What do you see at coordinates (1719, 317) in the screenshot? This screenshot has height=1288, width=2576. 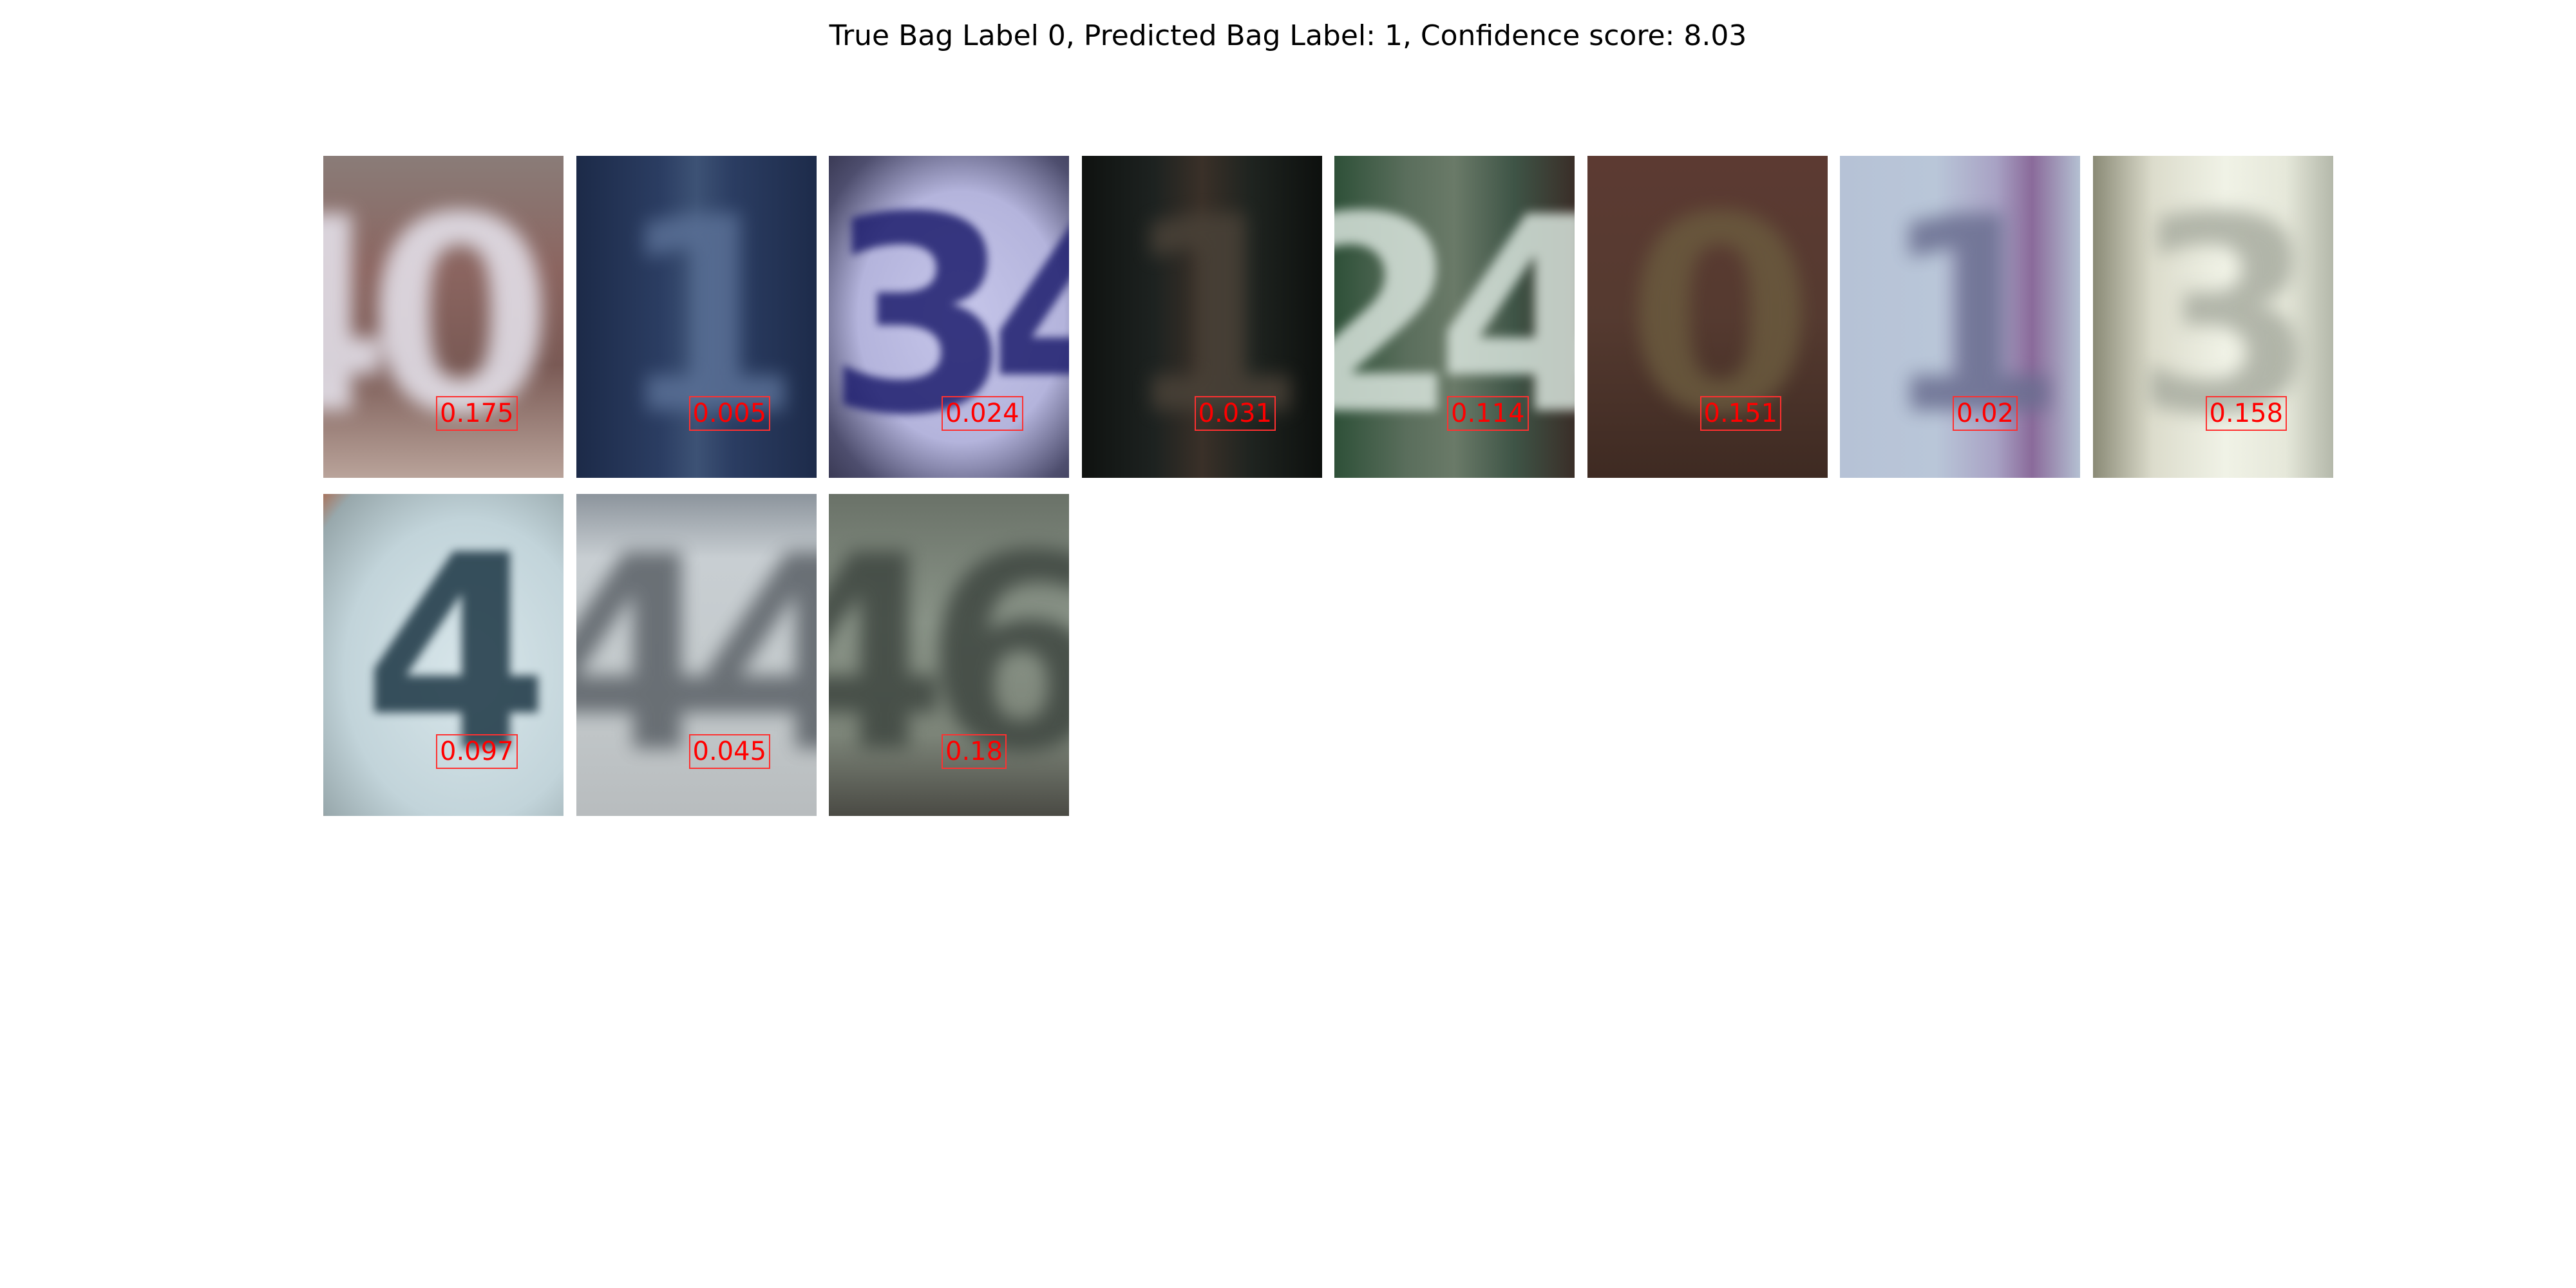 I see `digit-image: 0` at bounding box center [1719, 317].